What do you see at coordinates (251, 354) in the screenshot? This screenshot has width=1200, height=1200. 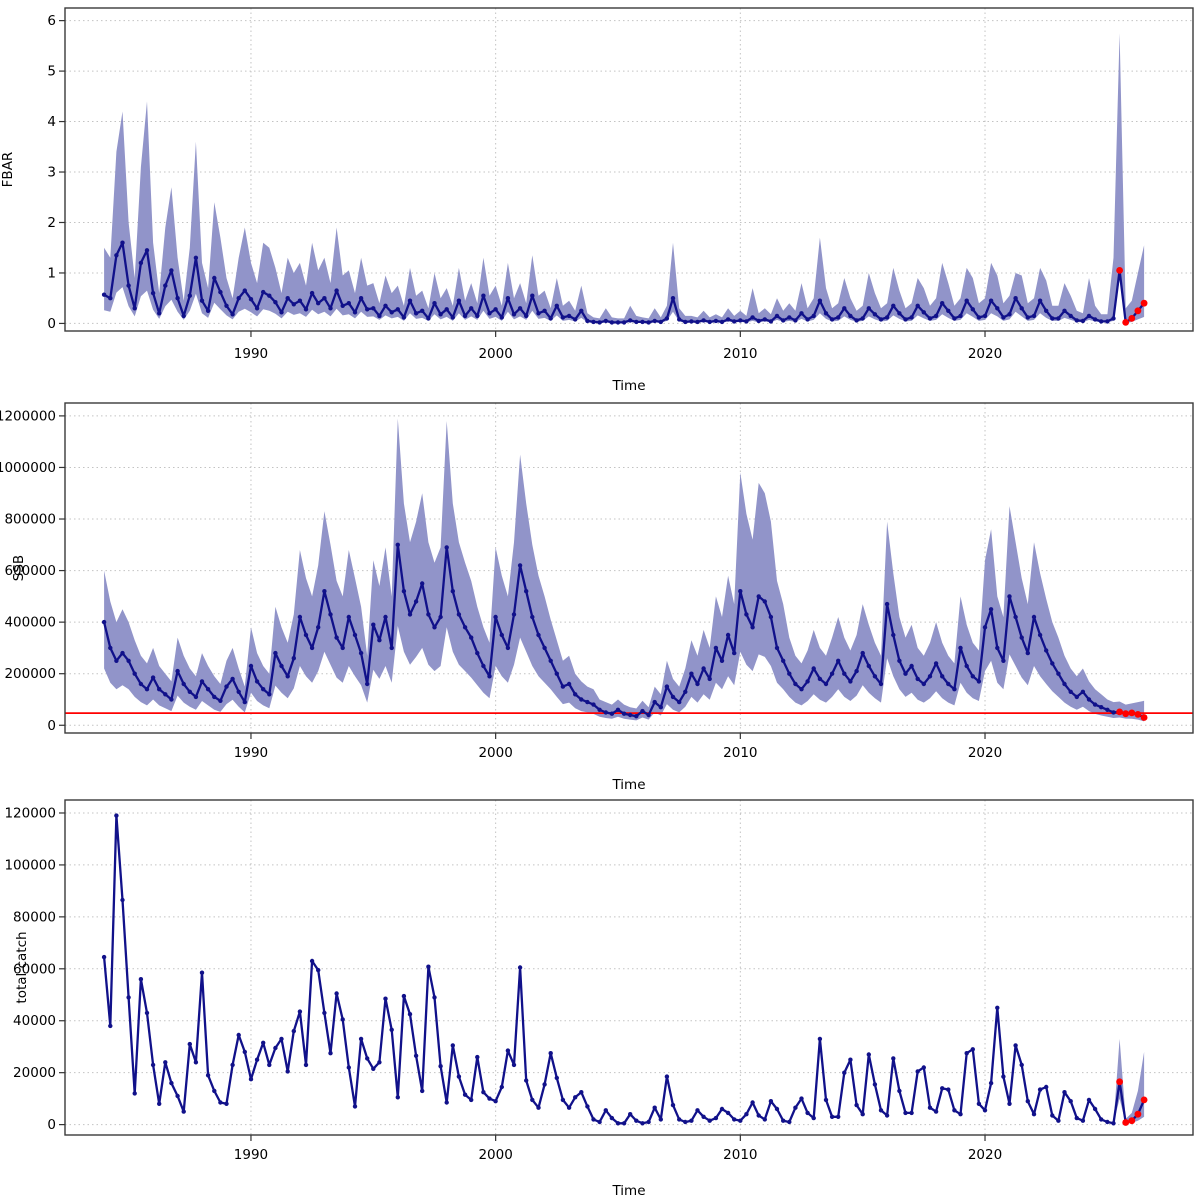 I see `x-tick-label: 1990` at bounding box center [251, 354].